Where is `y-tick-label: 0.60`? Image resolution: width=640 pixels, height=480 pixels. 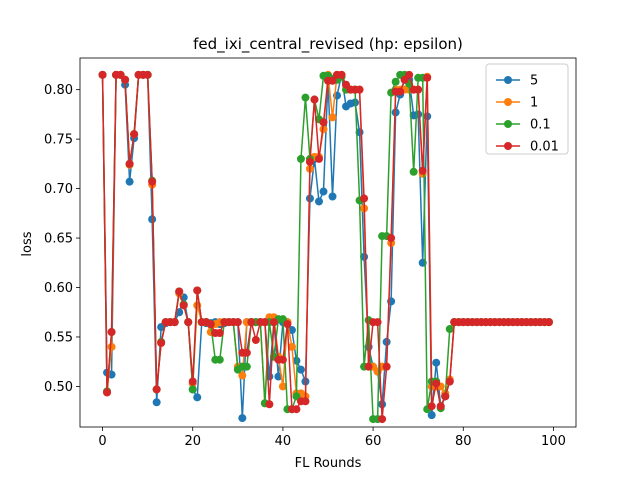 y-tick-label: 0.60 is located at coordinates (58, 288).